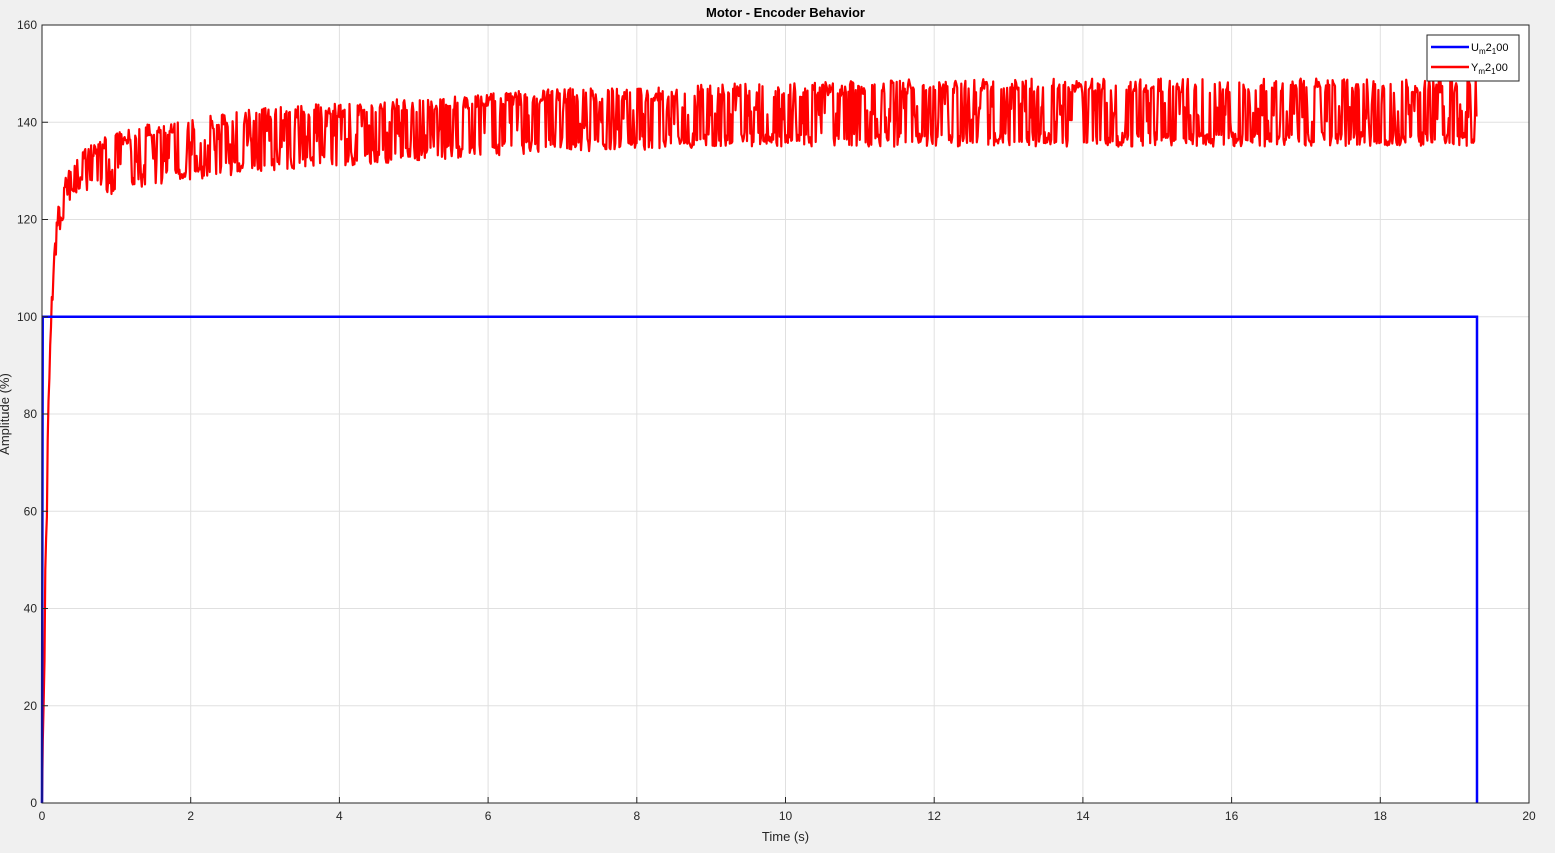  Describe the element at coordinates (31, 414) in the screenshot. I see `y-tick-label: 80` at that location.